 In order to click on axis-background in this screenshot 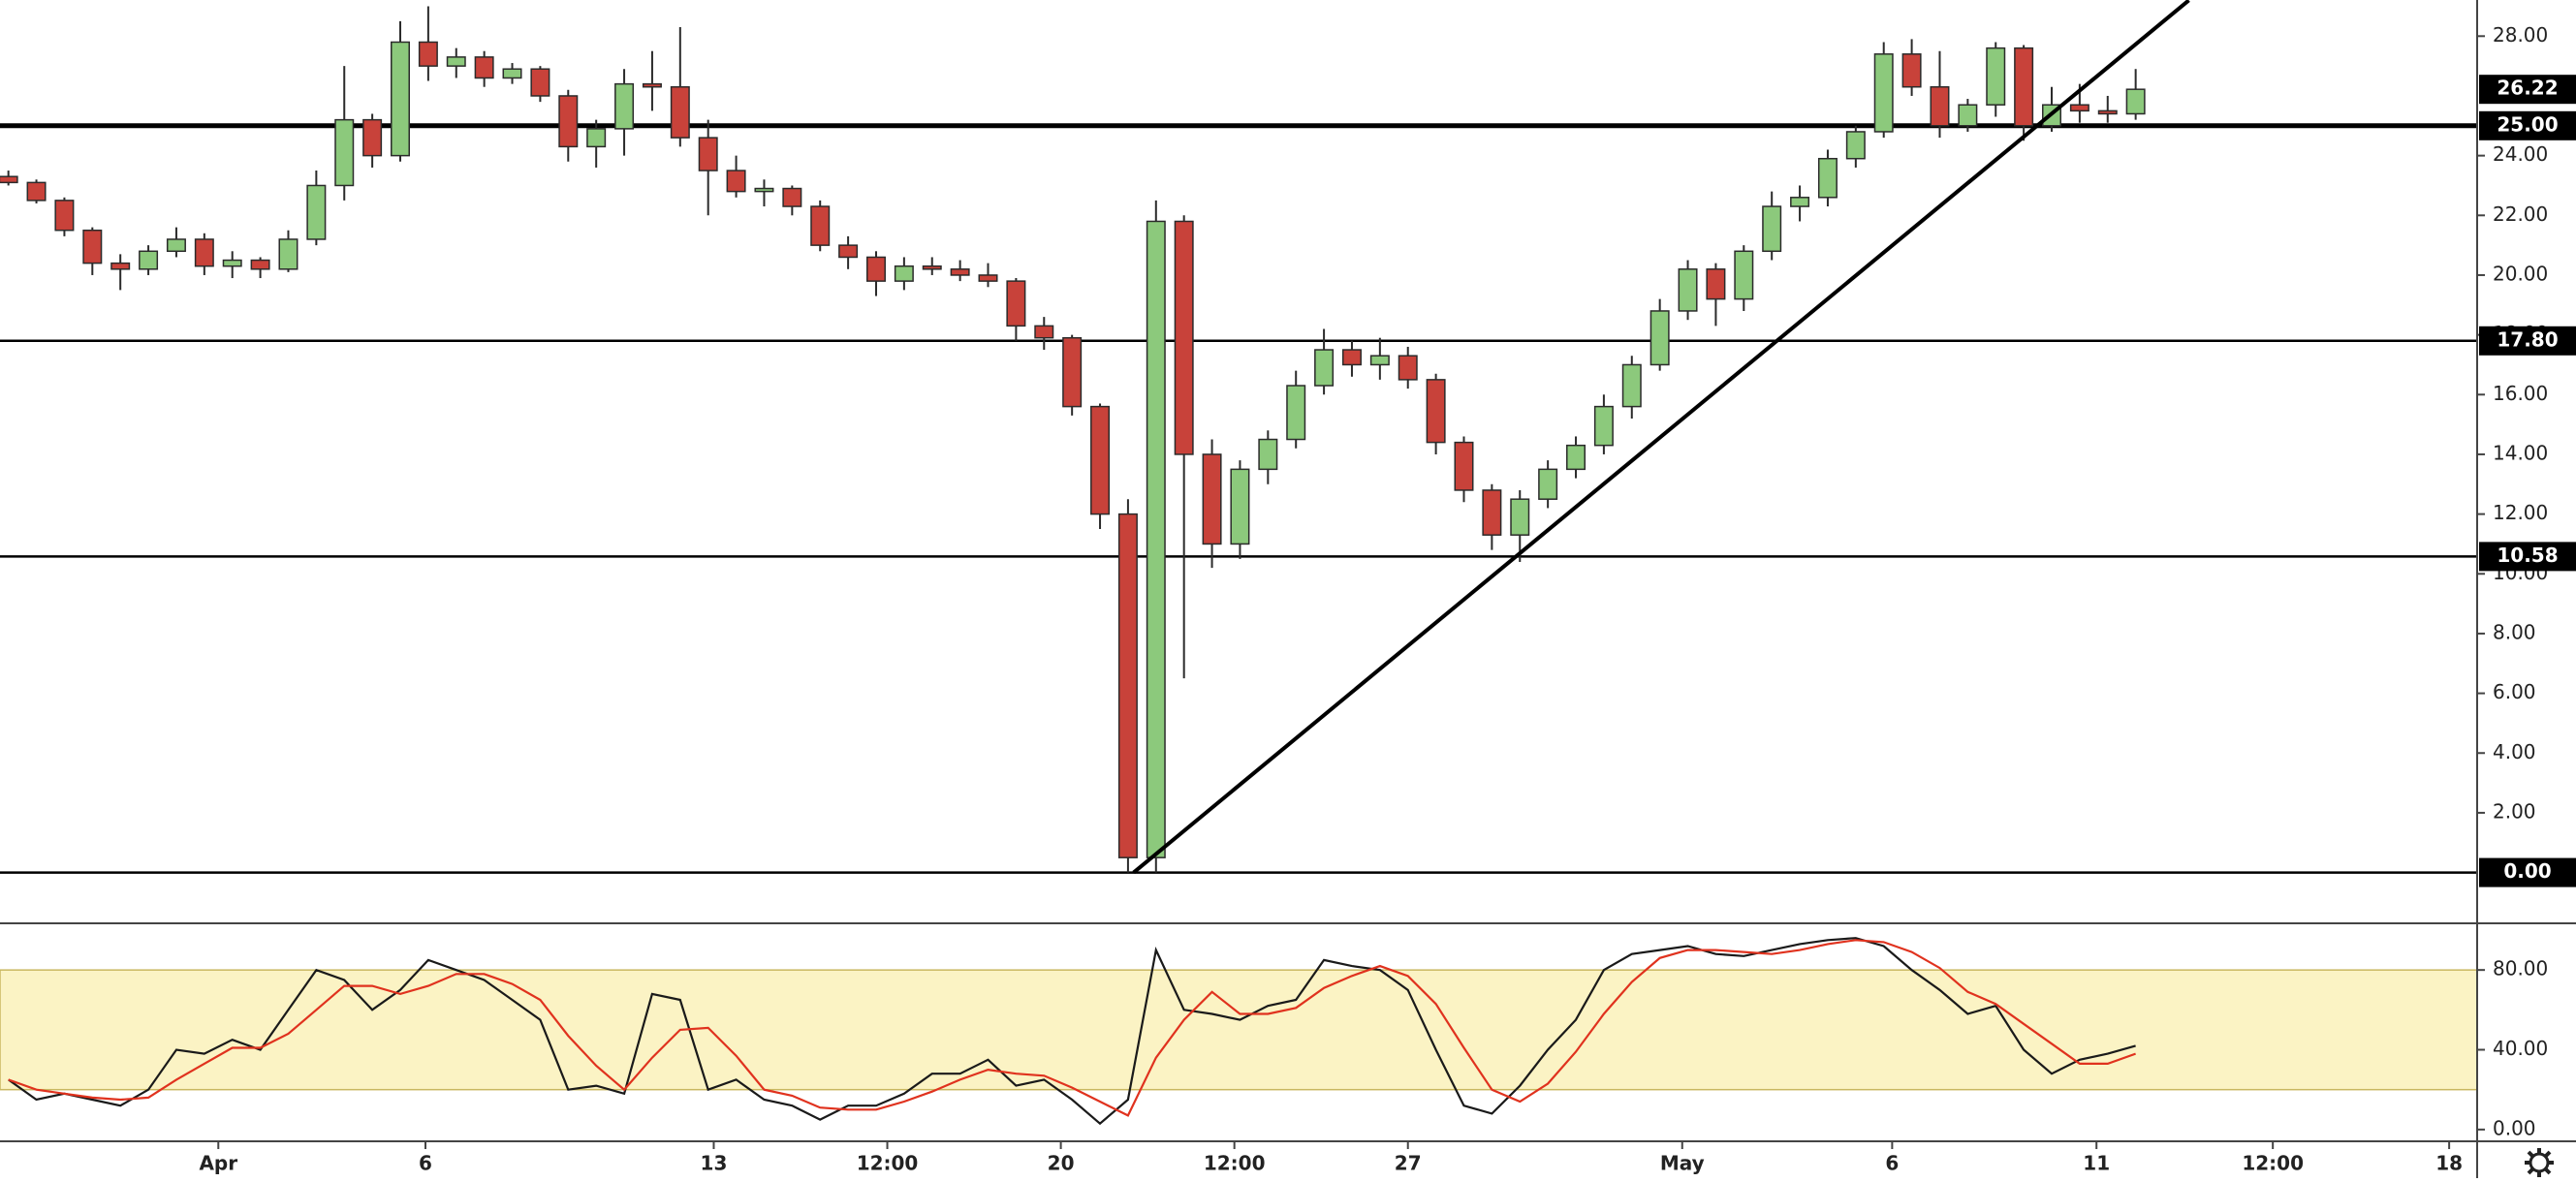, I will do `click(2526, 589)`.